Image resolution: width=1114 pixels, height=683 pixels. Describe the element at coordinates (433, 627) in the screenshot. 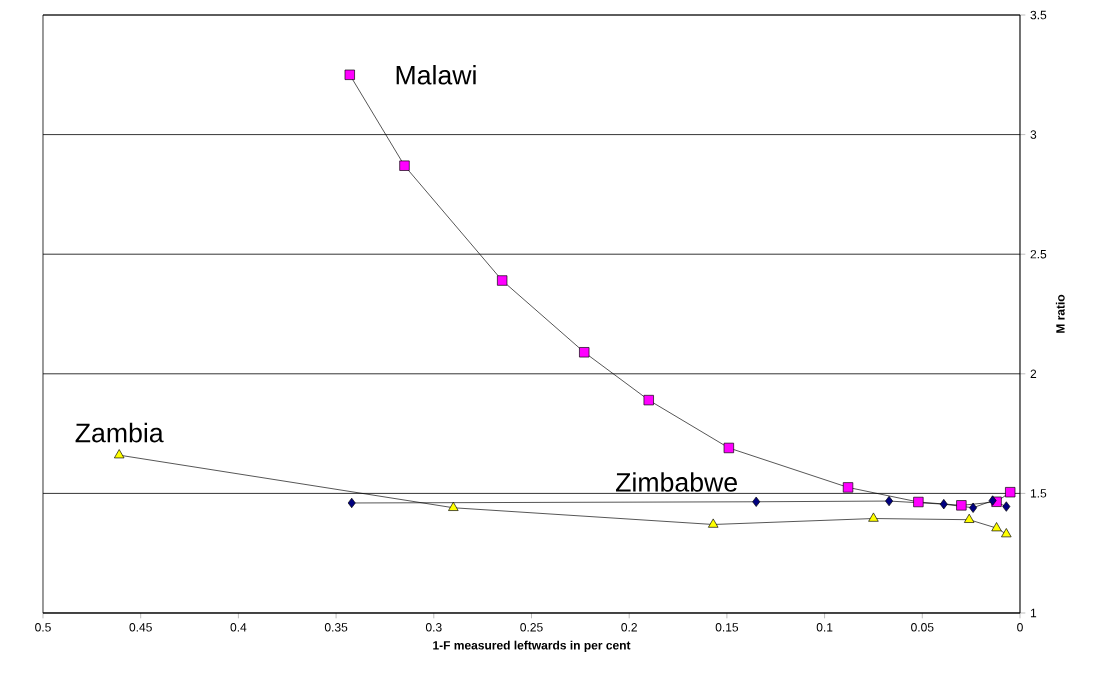

I see `x-tick-label: 0.3` at that location.